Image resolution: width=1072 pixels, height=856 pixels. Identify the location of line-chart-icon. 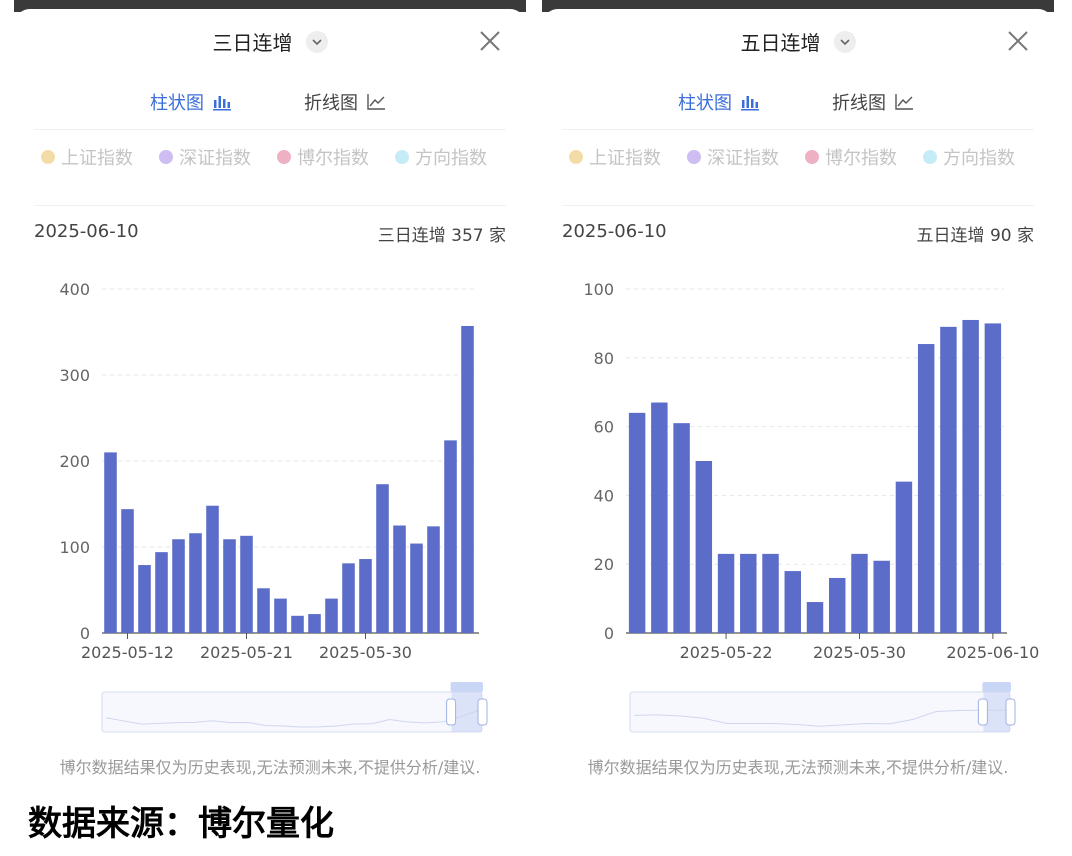
(904, 102).